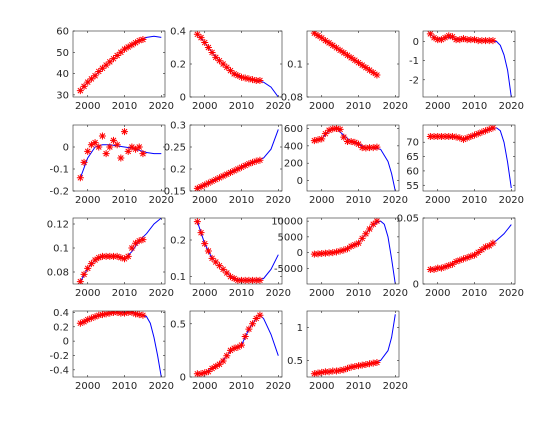 The width and height of the screenshot is (560, 425). I want to click on subplot-5: 2000 2010 2020 -0.2 -0.1 0, so click(111, 165).